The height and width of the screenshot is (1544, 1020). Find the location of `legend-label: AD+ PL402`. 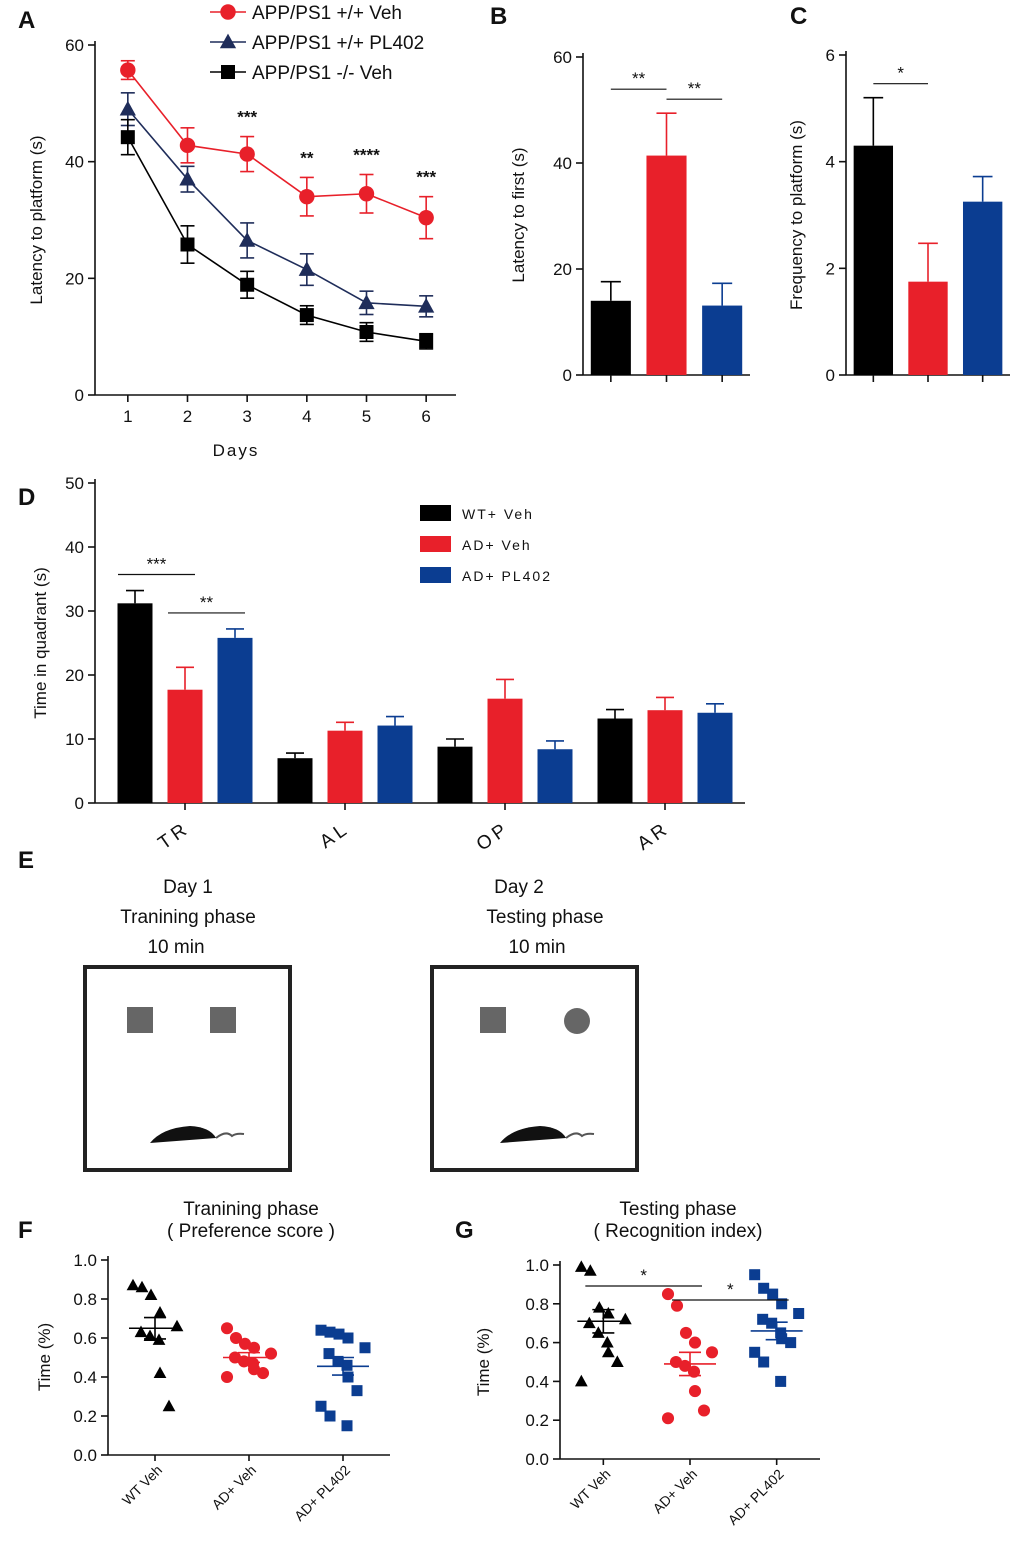

legend-label: AD+ PL402 is located at coordinates (507, 576).